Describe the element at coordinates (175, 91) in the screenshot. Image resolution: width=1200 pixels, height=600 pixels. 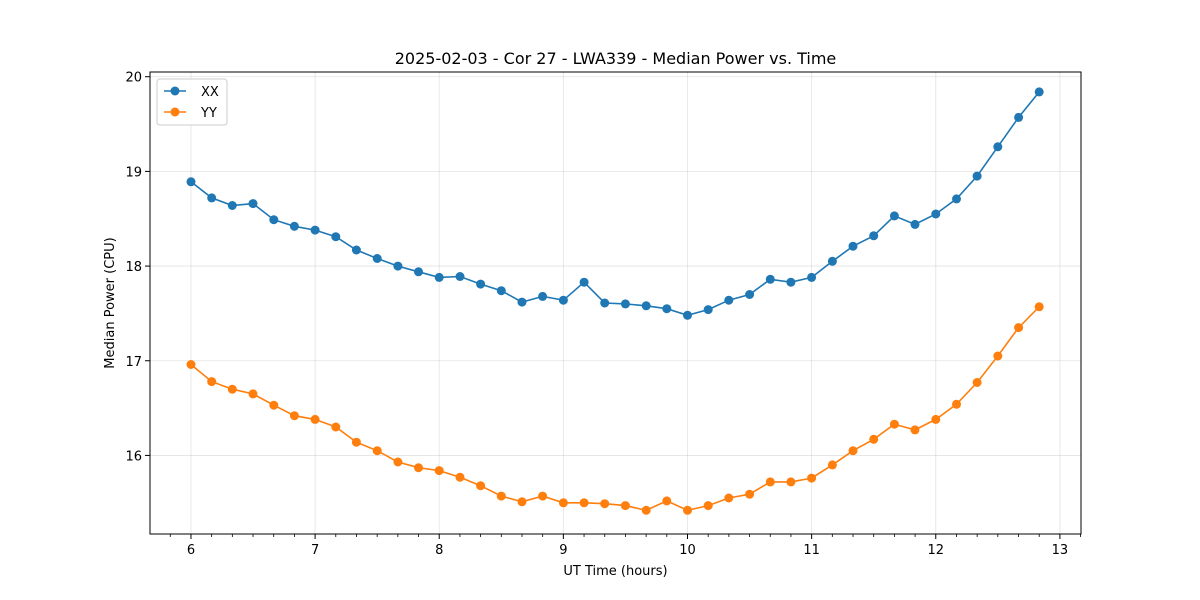
I see `legend-marker-xx` at that location.